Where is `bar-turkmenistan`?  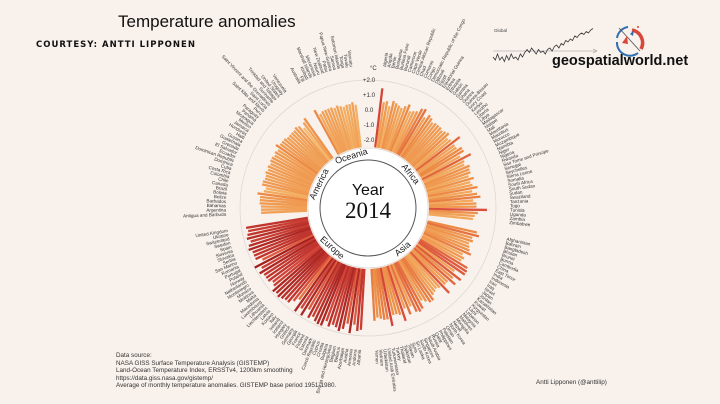
bar-turkmenistan is located at coordinates (383, 293).